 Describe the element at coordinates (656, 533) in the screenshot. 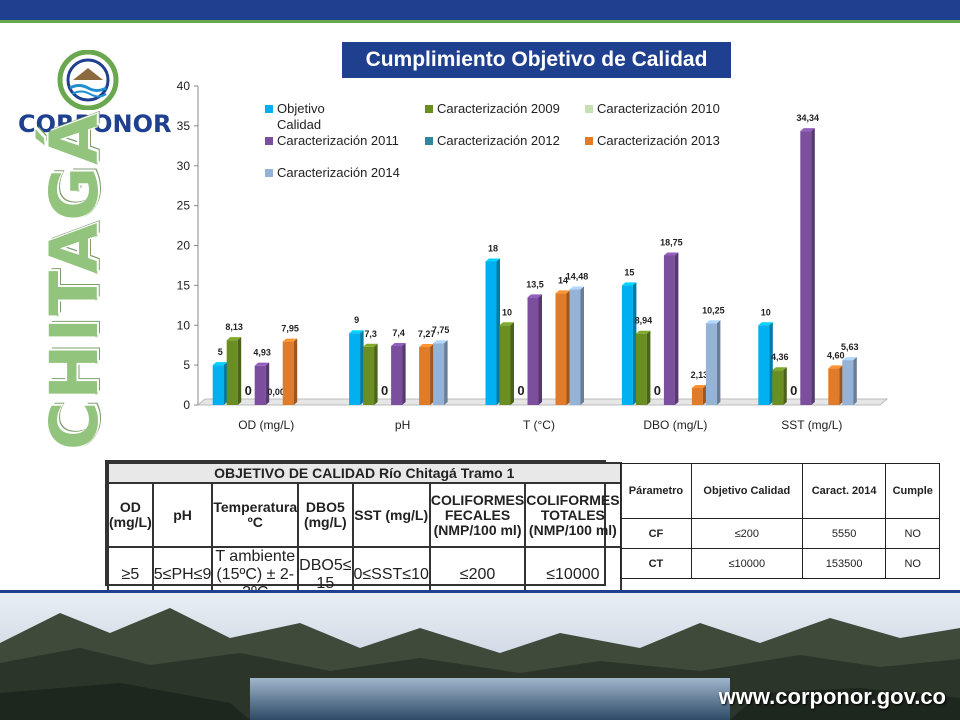

I see `compliance-cell: CF` at that location.